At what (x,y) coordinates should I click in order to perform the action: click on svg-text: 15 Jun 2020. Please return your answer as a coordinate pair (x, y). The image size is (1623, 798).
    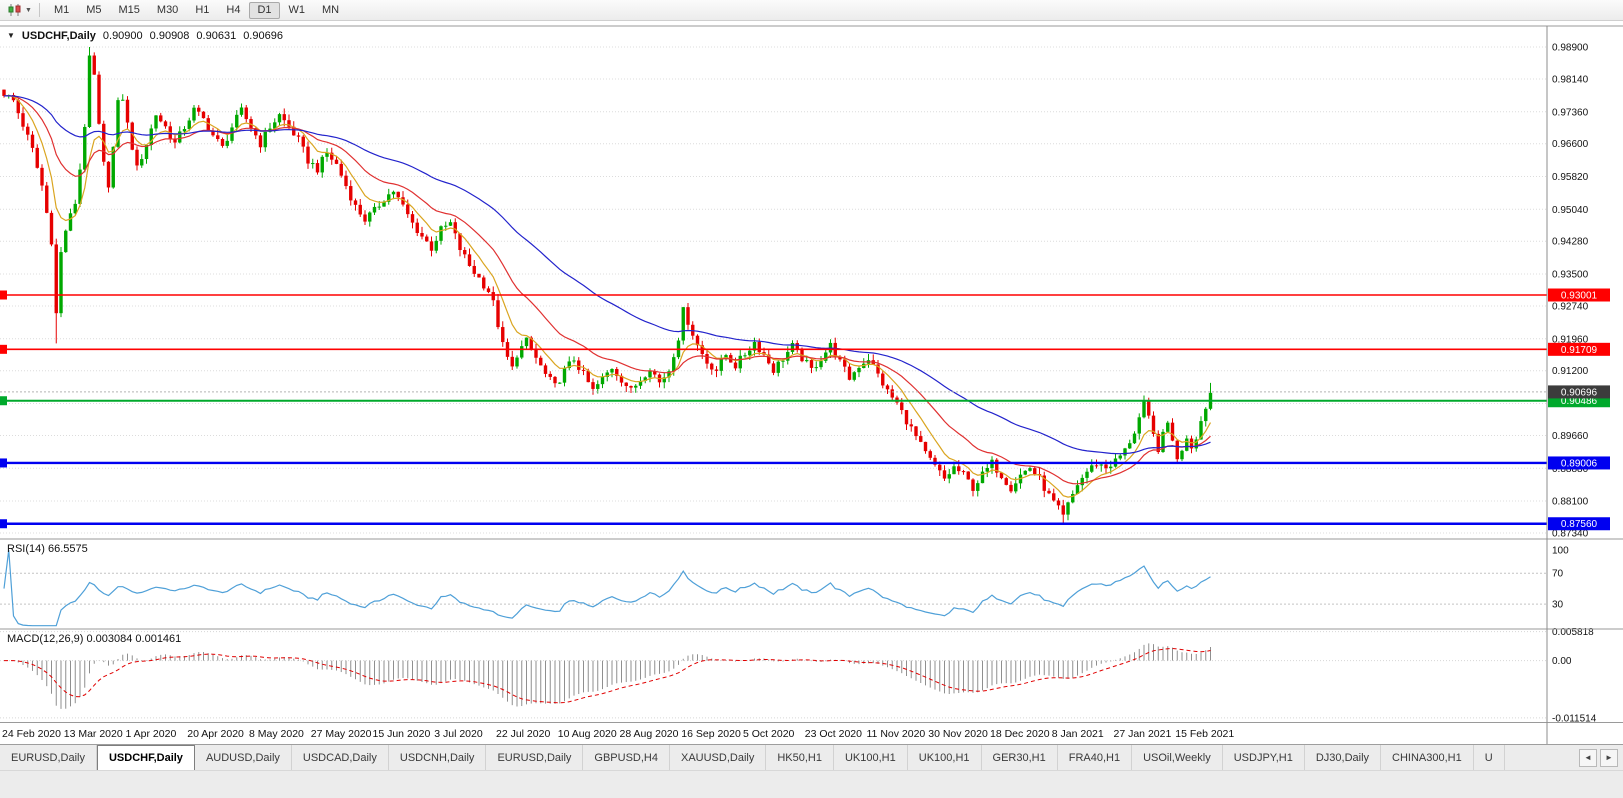
    Looking at the image, I should click on (402, 734).